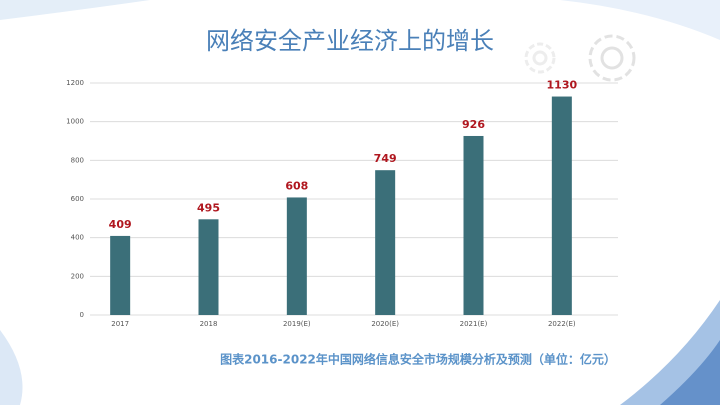 Image resolution: width=720 pixels, height=405 pixels. What do you see at coordinates (350, 41) in the screenshot?
I see `chart-title: 网络安全产业经济上的增长` at bounding box center [350, 41].